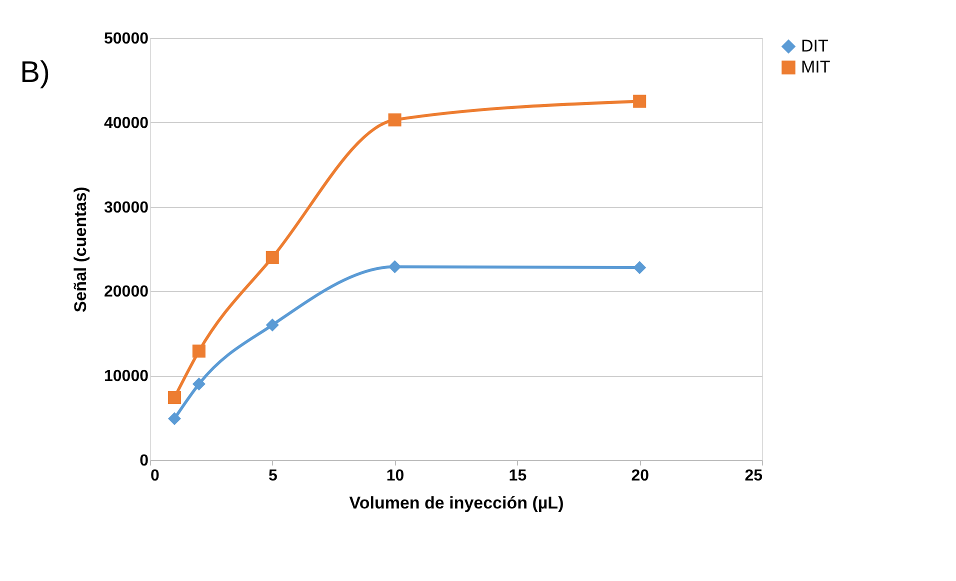 Image resolution: width=956 pixels, height=581 pixels. I want to click on x-tick-label: 25, so click(753, 476).